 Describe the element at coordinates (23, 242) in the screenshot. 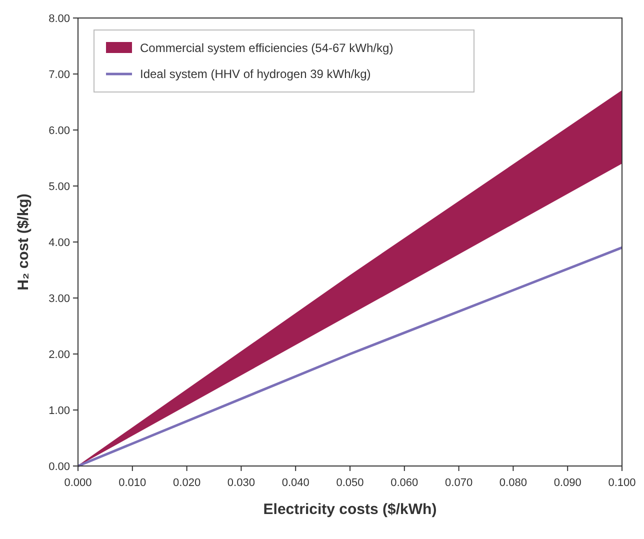

I see `y-axis-title: H₂ cost ($/kg)` at that location.